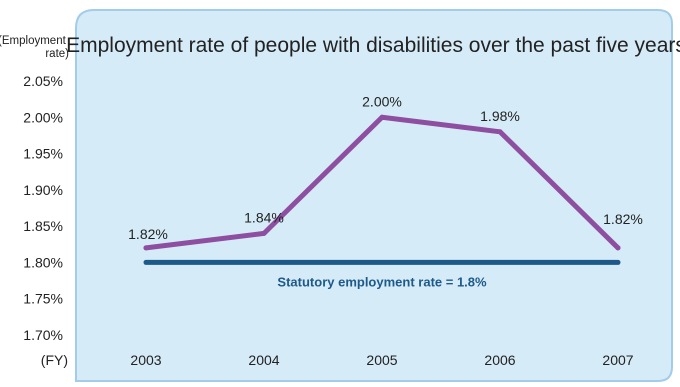  What do you see at coordinates (43, 154) in the screenshot?
I see `y-tick-label: 1.95%` at bounding box center [43, 154].